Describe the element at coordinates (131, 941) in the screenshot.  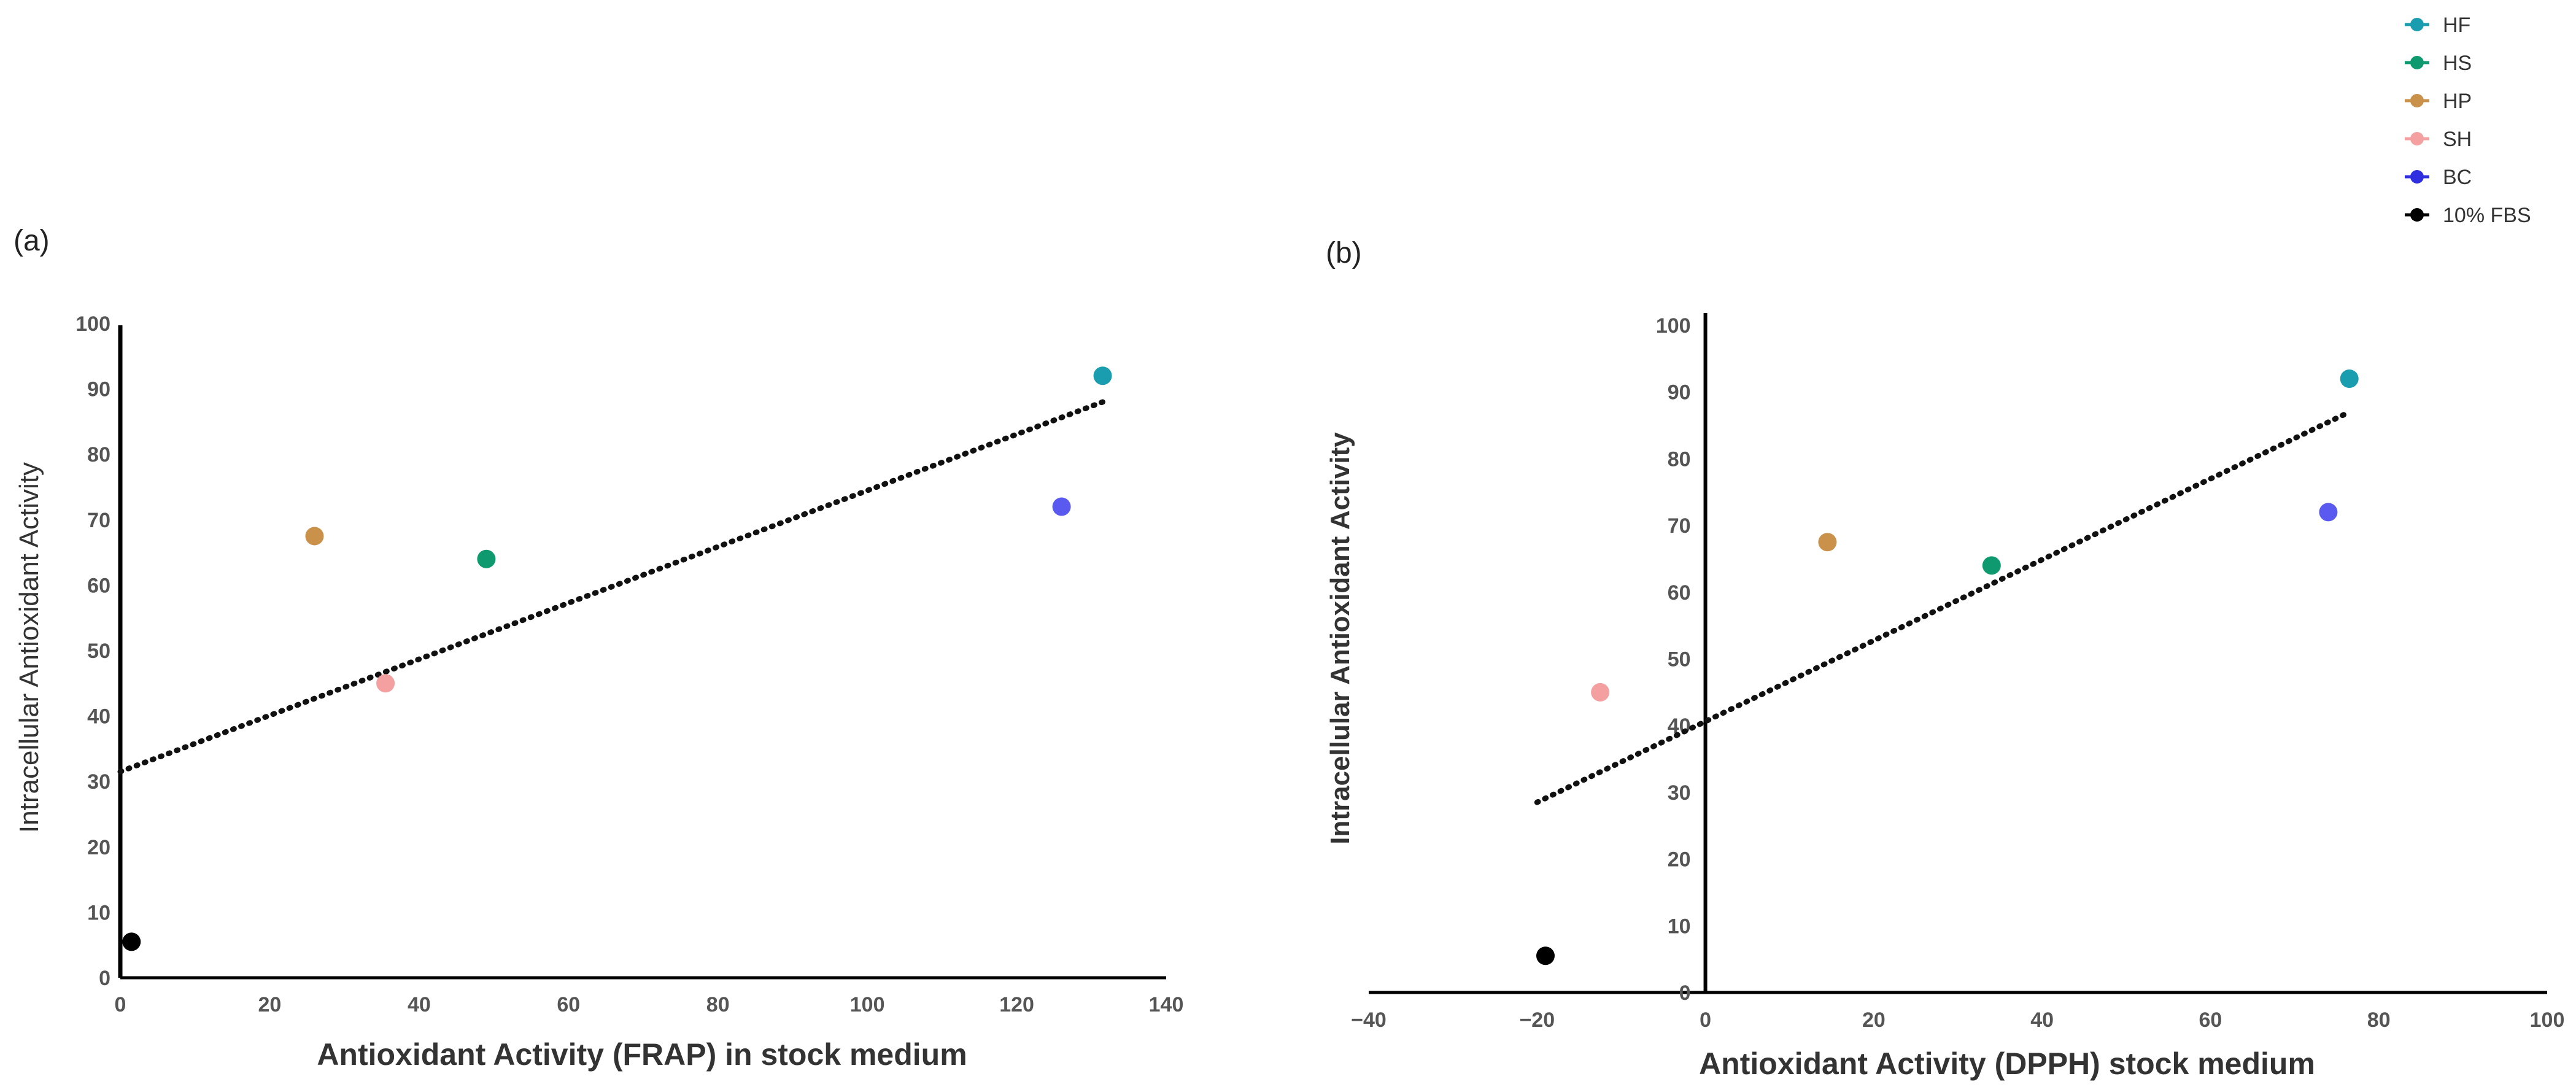
I see `chart-a-point-10-fbs` at that location.